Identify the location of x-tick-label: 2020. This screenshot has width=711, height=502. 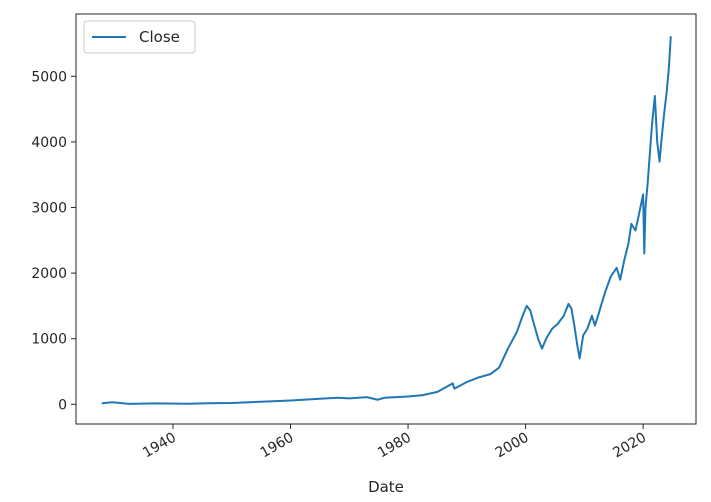
(629, 446).